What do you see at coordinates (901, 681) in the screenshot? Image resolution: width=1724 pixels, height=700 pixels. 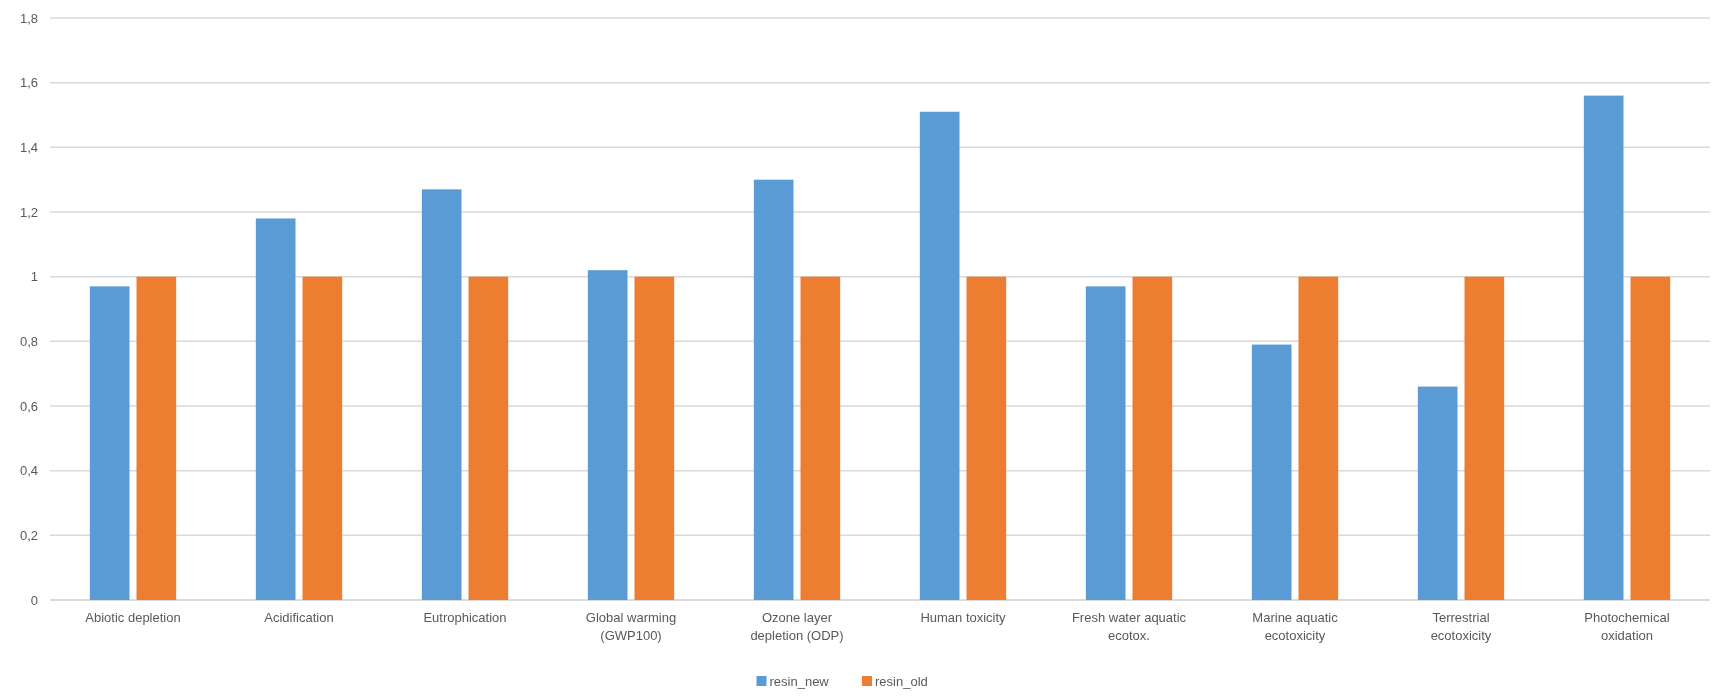 I see `legend-label: resin_old` at bounding box center [901, 681].